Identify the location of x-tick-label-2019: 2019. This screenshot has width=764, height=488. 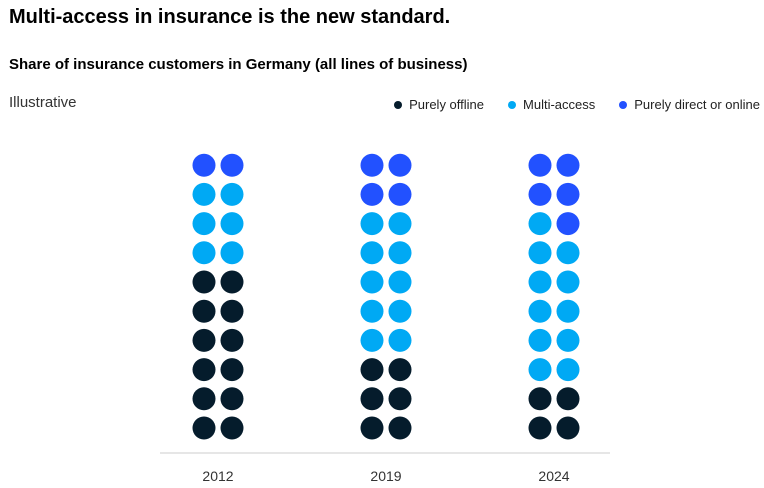
(385, 476).